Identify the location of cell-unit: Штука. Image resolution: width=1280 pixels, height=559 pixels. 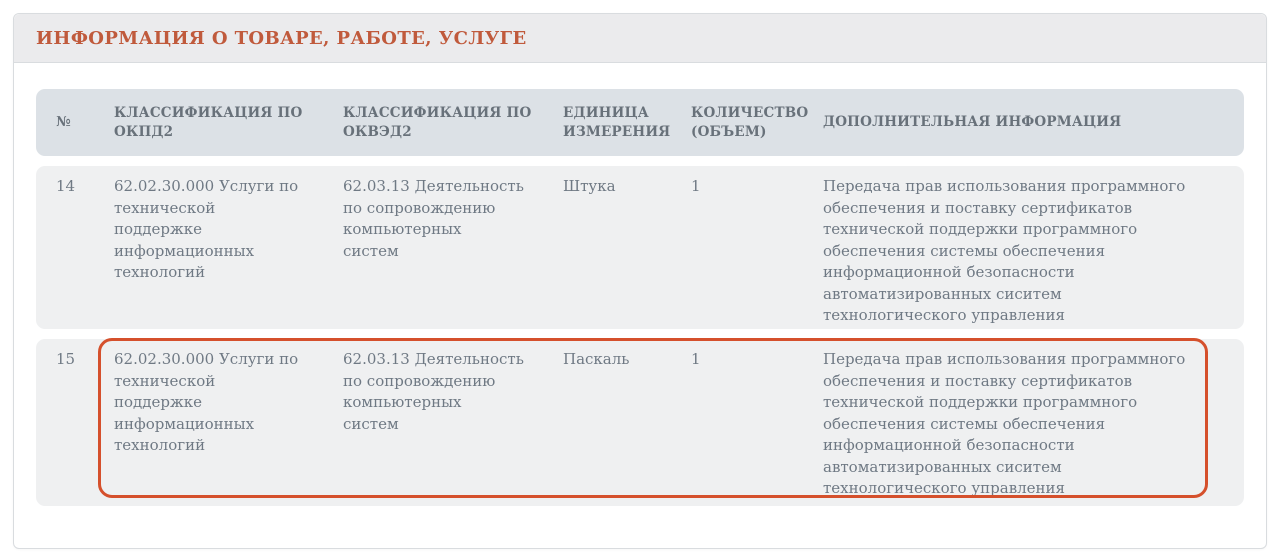
(589, 186).